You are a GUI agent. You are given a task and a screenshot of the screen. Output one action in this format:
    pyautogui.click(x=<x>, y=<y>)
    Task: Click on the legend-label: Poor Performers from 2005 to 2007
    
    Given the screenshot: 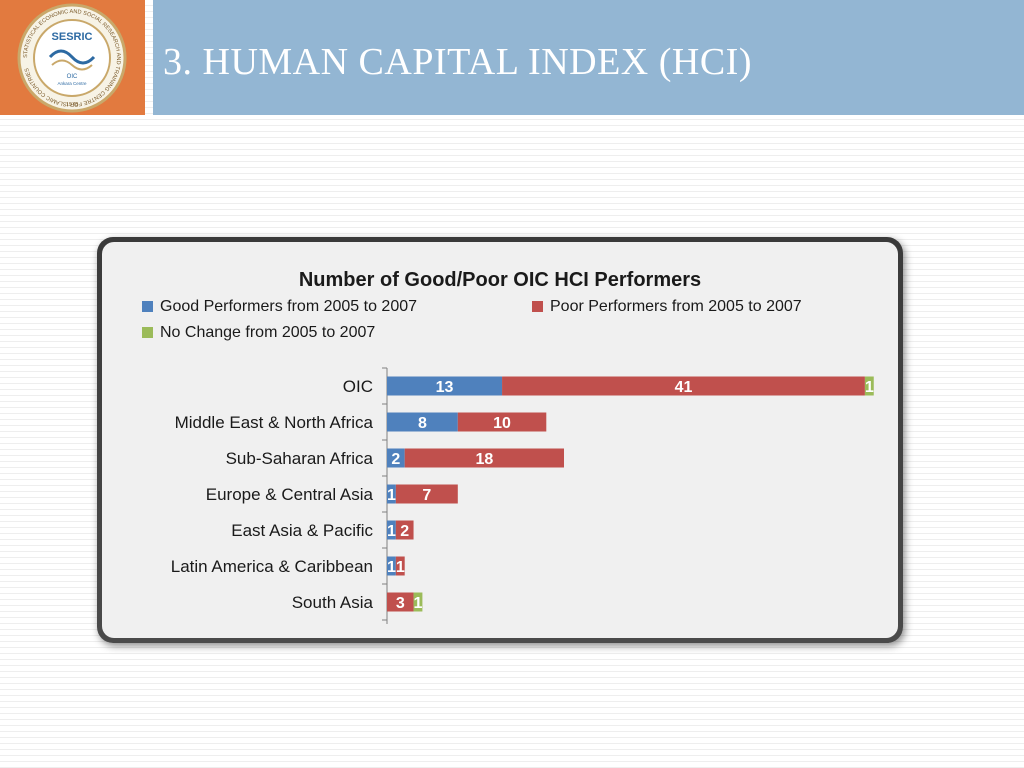 What is the action you would take?
    pyautogui.click(x=676, y=306)
    